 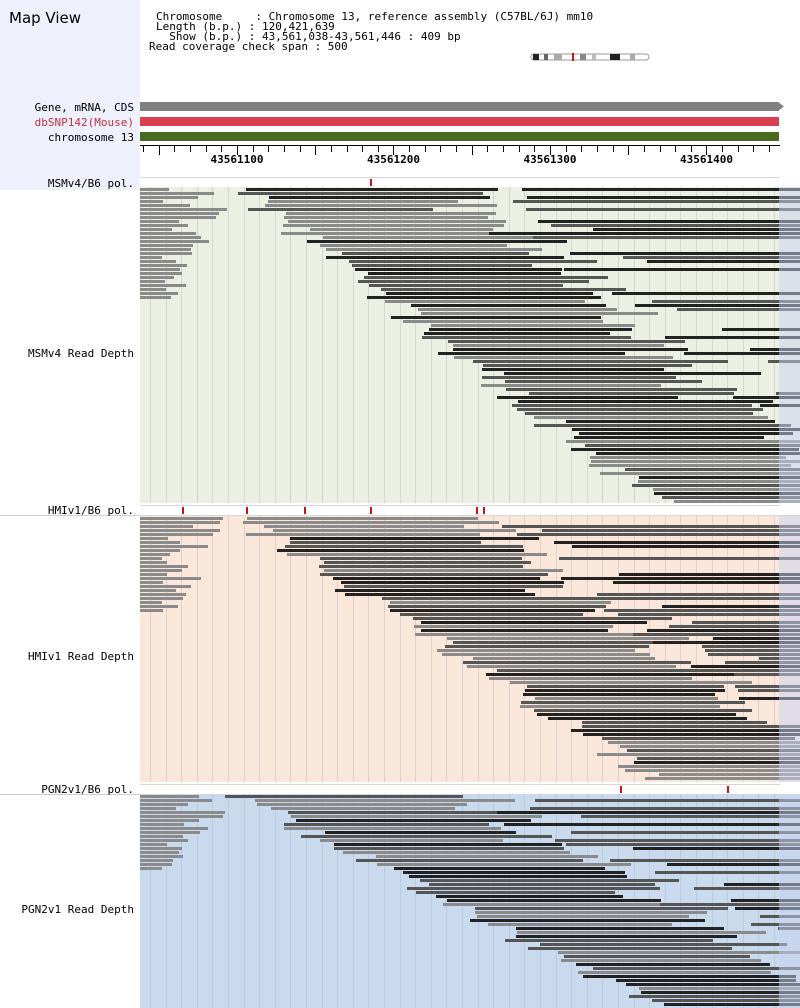 What do you see at coordinates (90, 510) in the screenshot?
I see `pol-label-hmiv1: HMIv1/B6 pol.` at bounding box center [90, 510].